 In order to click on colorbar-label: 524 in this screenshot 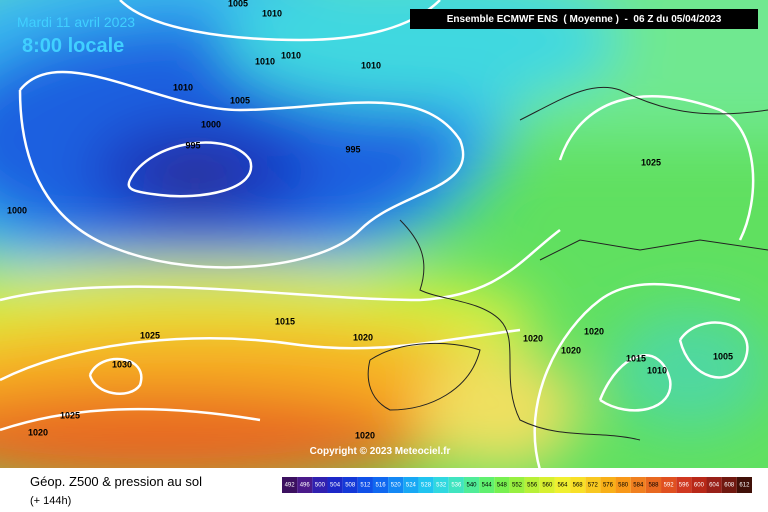, I will do `click(411, 486)`.